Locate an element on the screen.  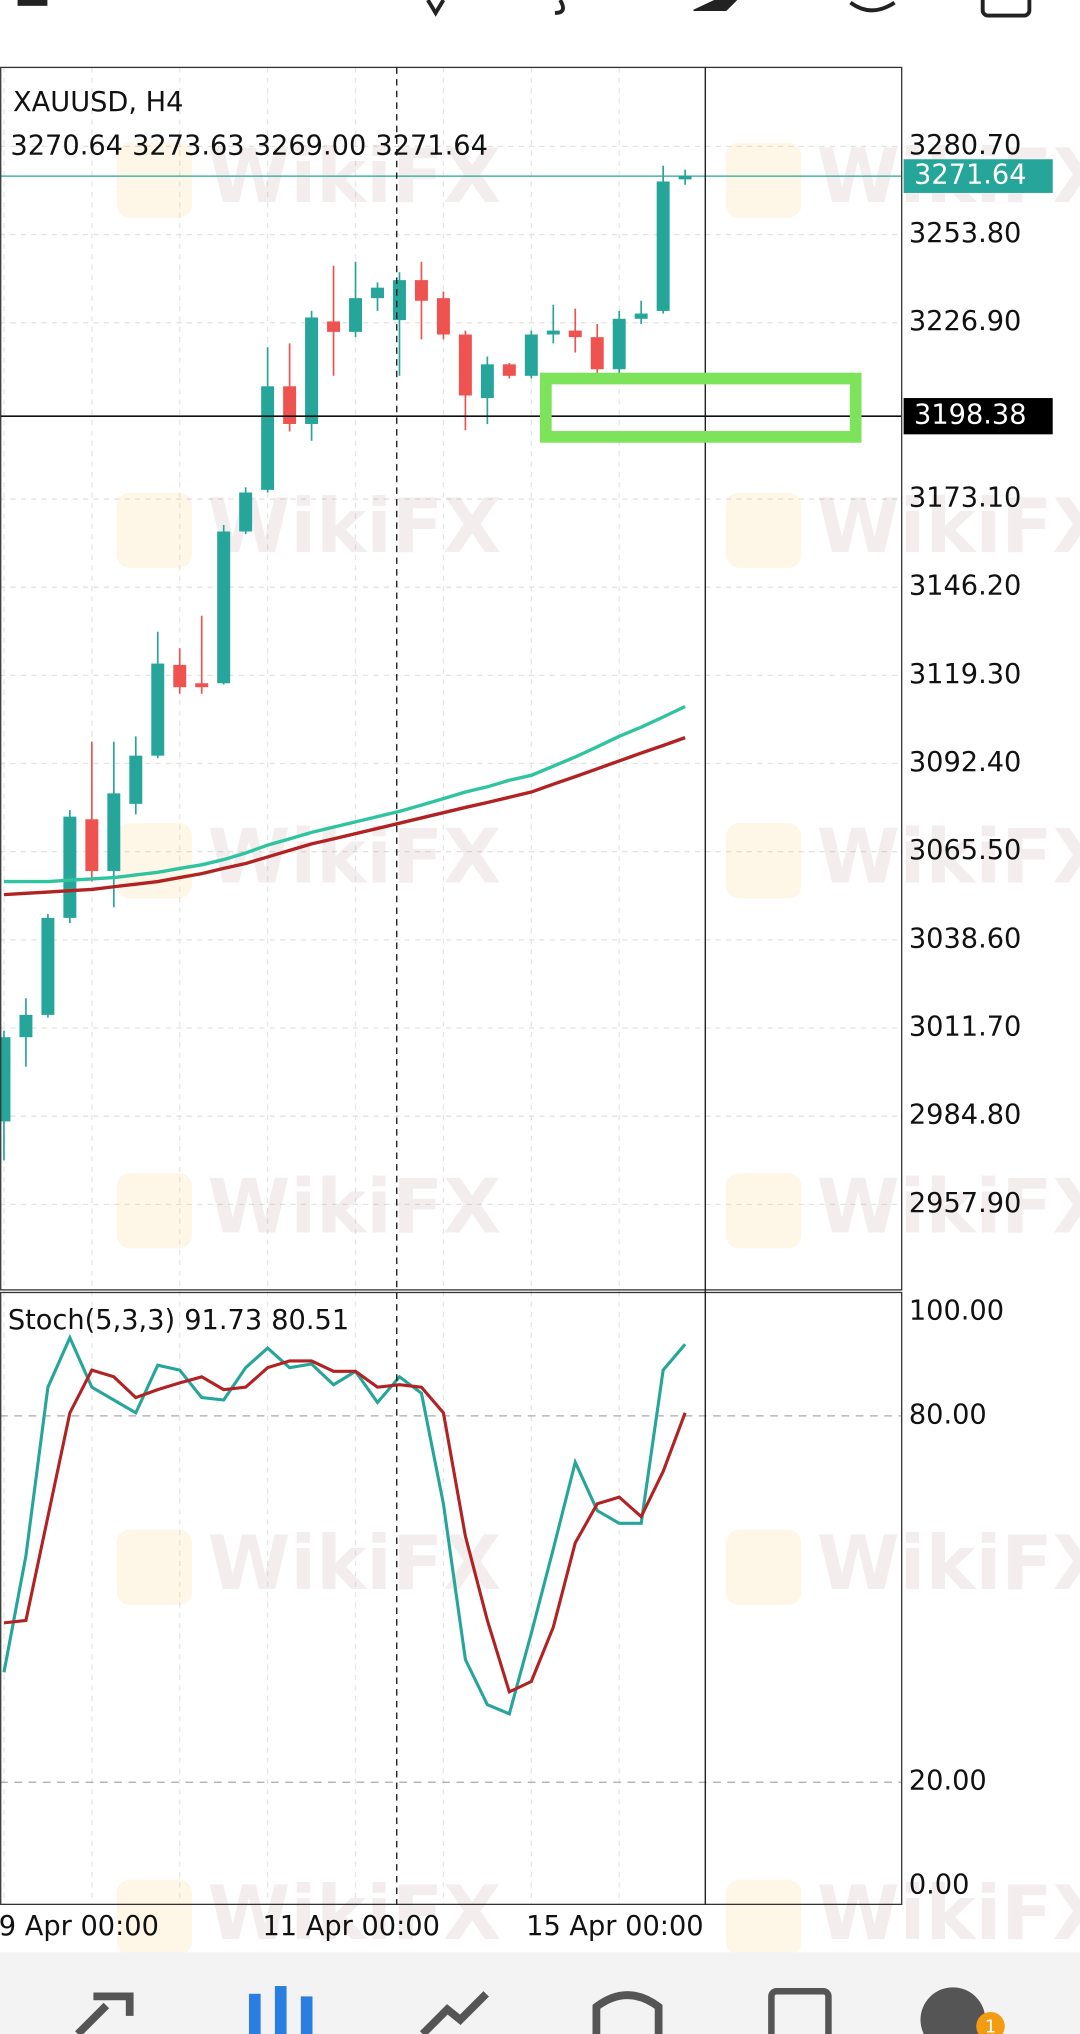
y-tick-label: 3280.70 is located at coordinates (965, 145).